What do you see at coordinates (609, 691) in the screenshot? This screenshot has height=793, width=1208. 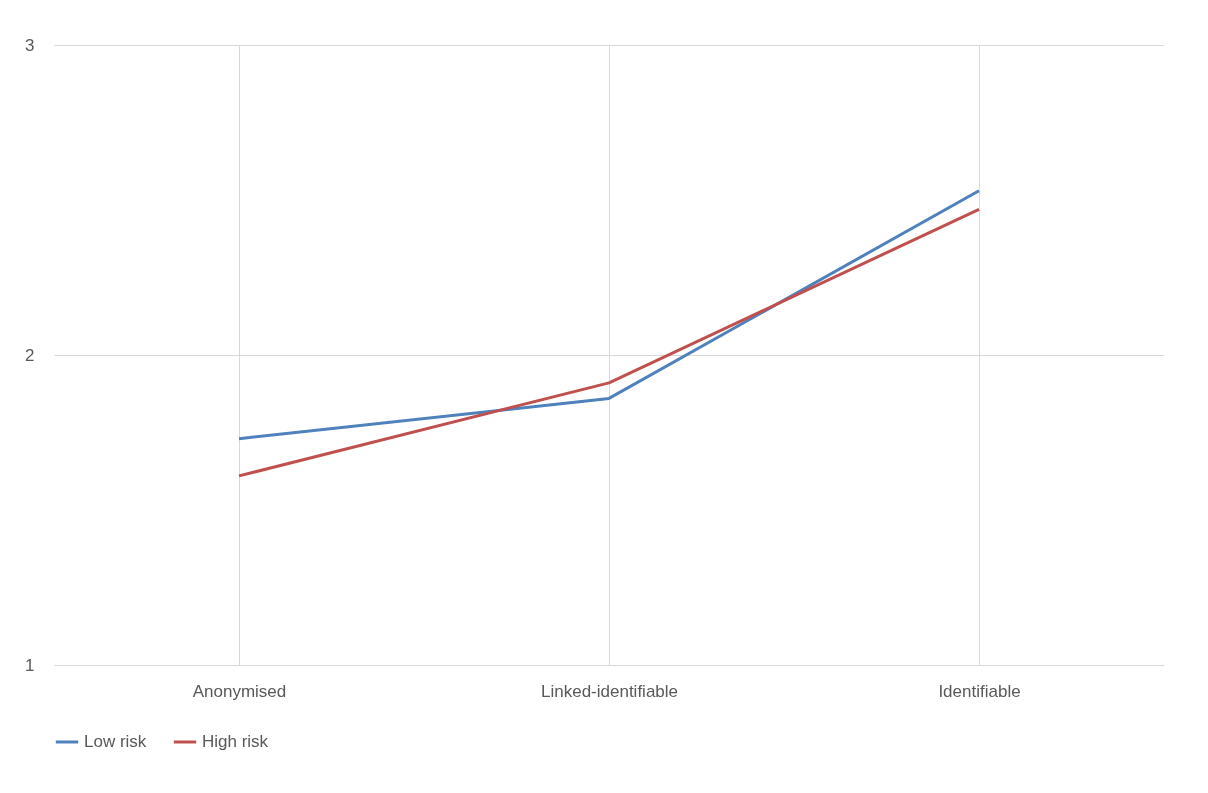 I see `x-tick-label: Linked-identifiable` at bounding box center [609, 691].